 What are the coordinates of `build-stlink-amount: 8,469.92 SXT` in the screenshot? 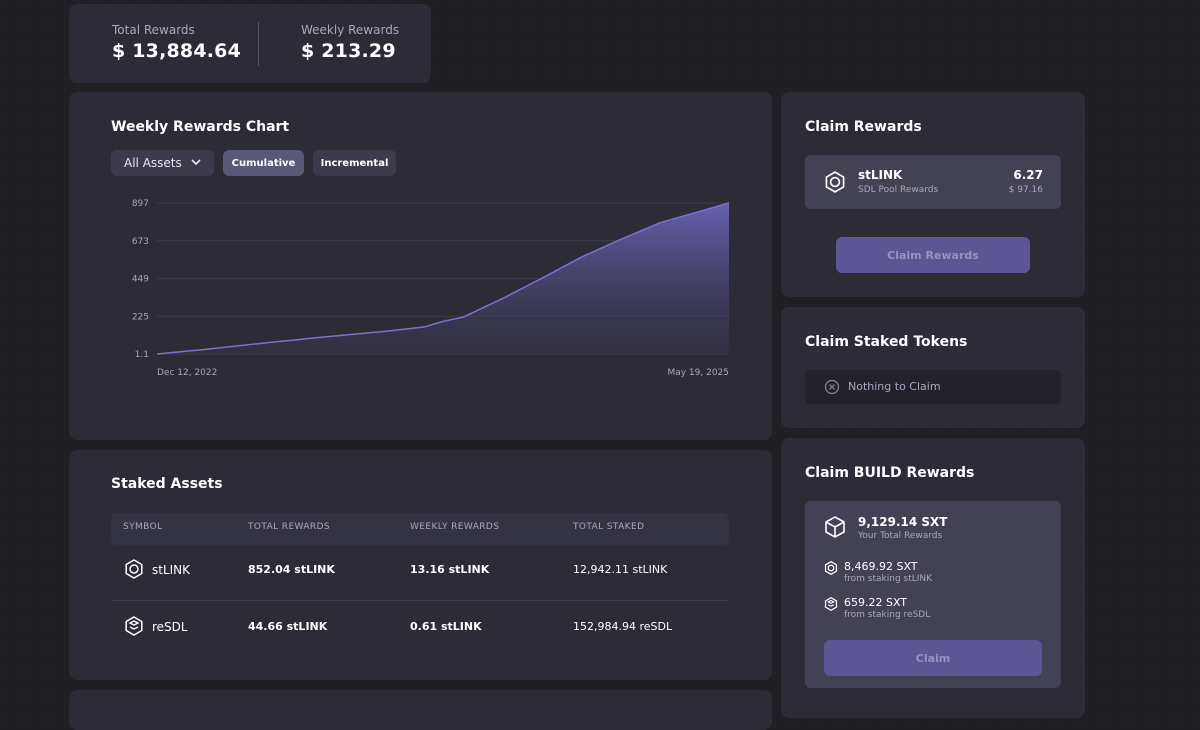 It's located at (881, 566).